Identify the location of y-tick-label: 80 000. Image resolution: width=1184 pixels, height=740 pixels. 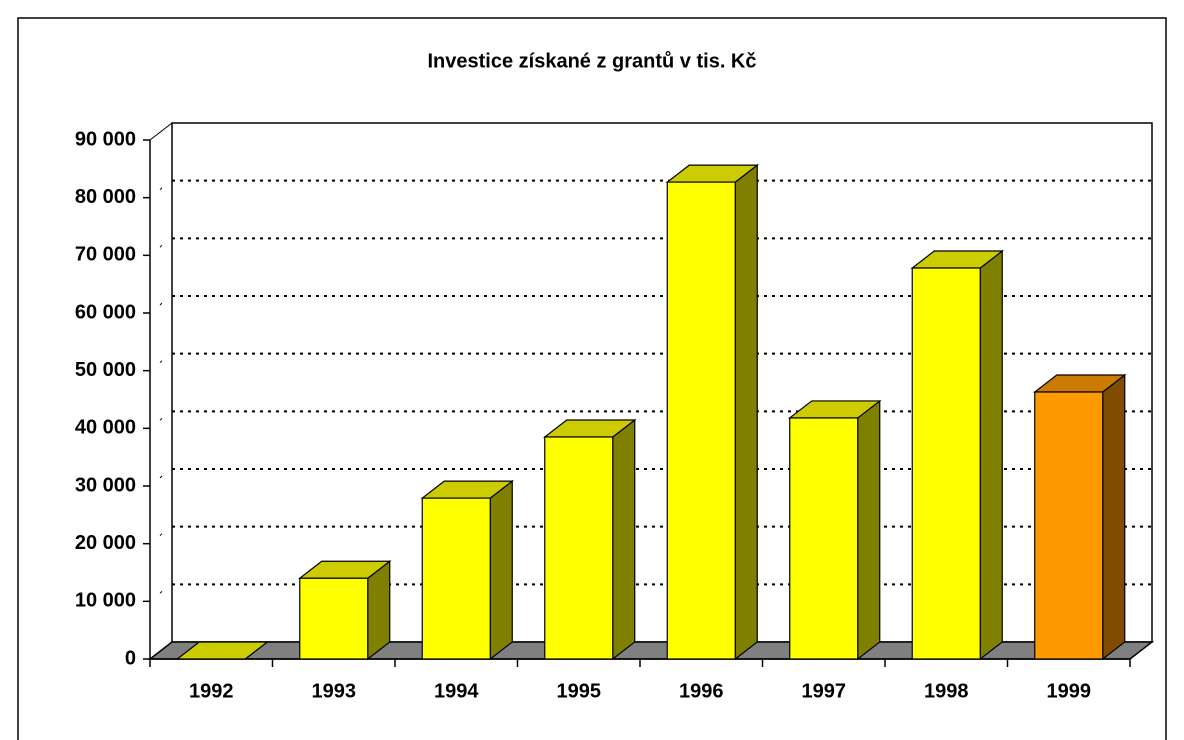
(105, 197).